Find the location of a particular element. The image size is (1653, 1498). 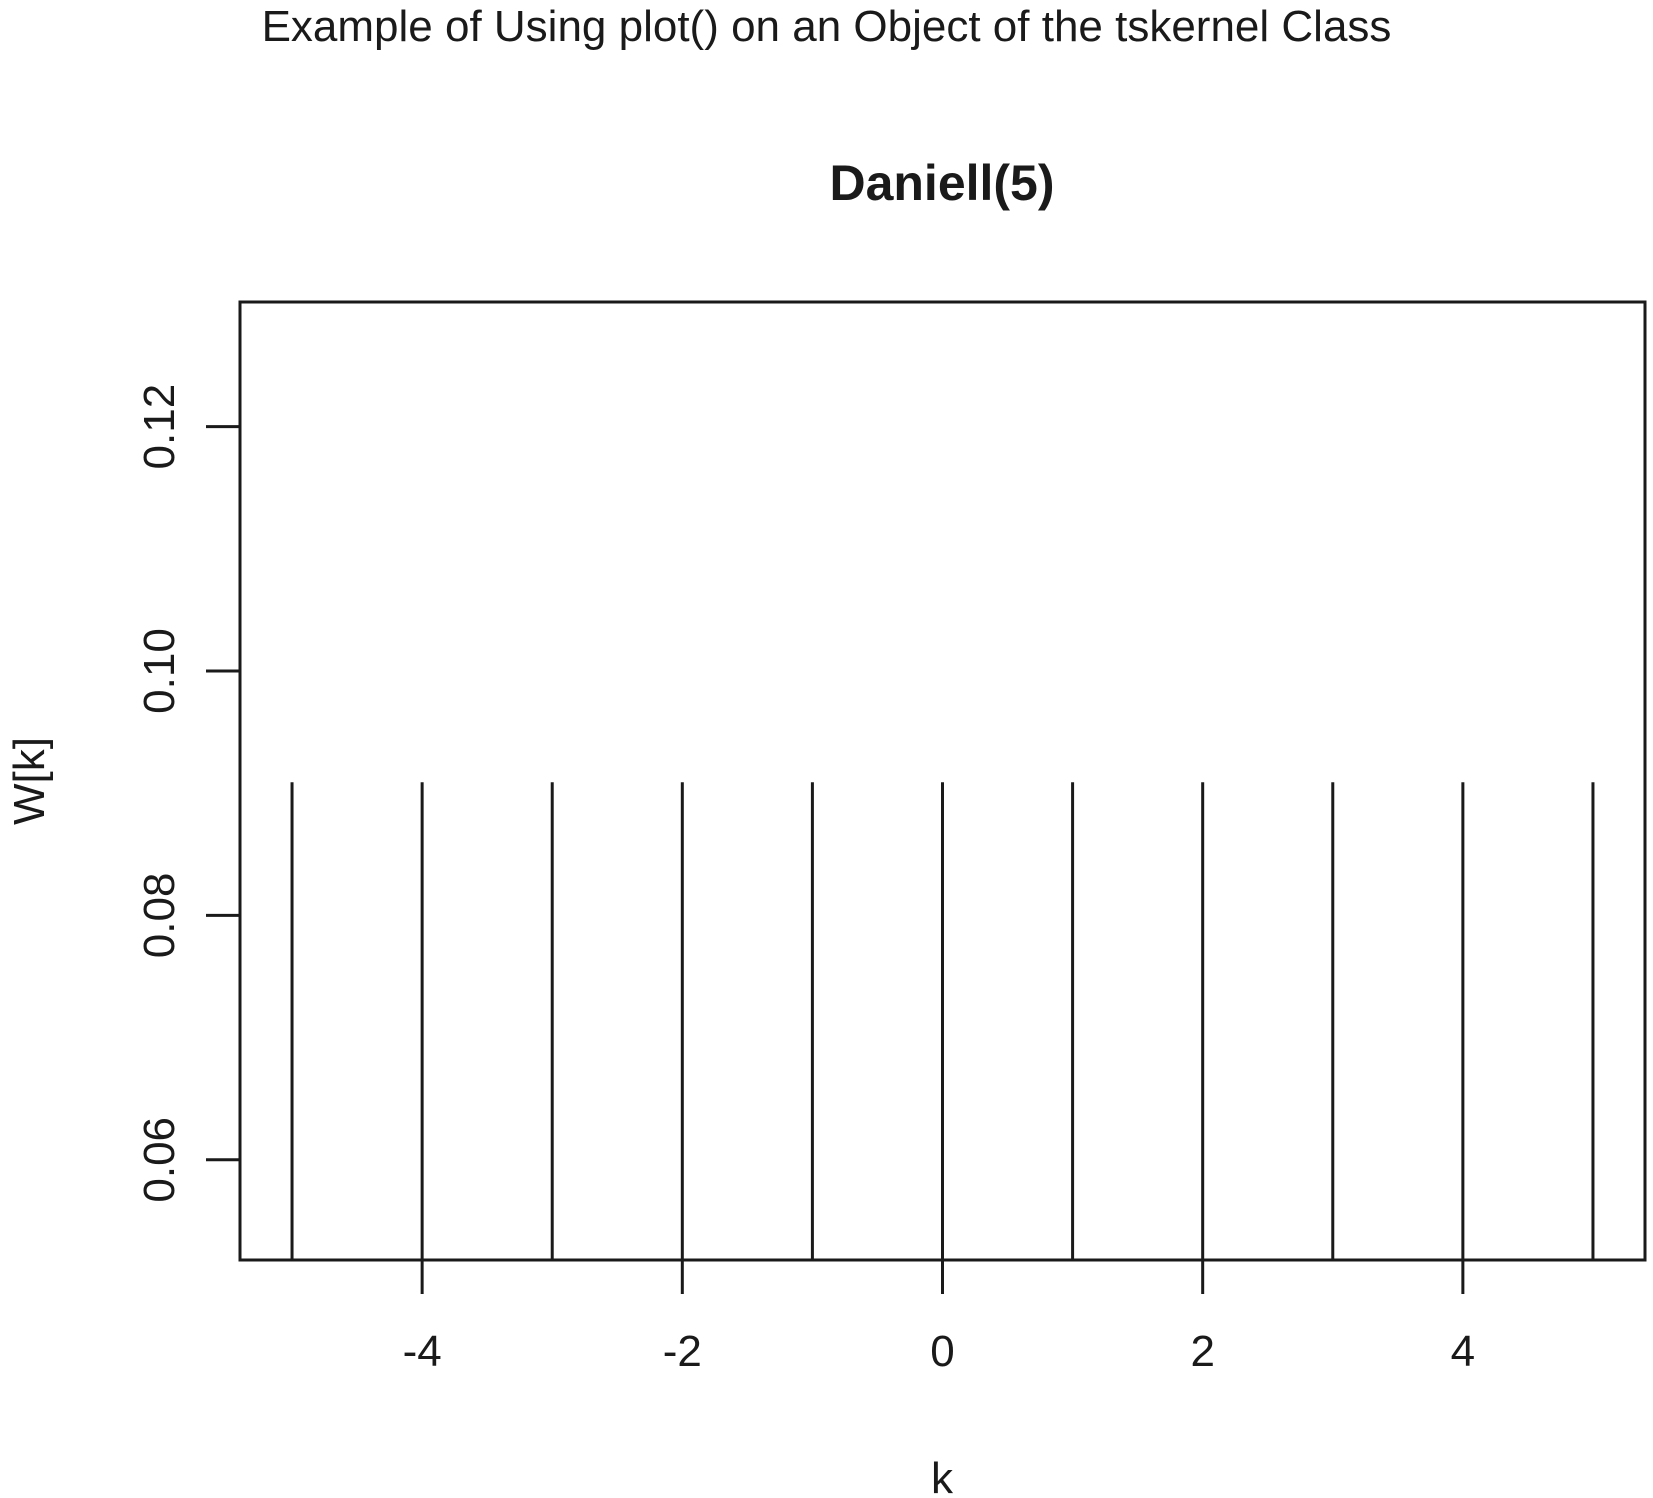

chart-title: Daniell(5) is located at coordinates (941, 183).